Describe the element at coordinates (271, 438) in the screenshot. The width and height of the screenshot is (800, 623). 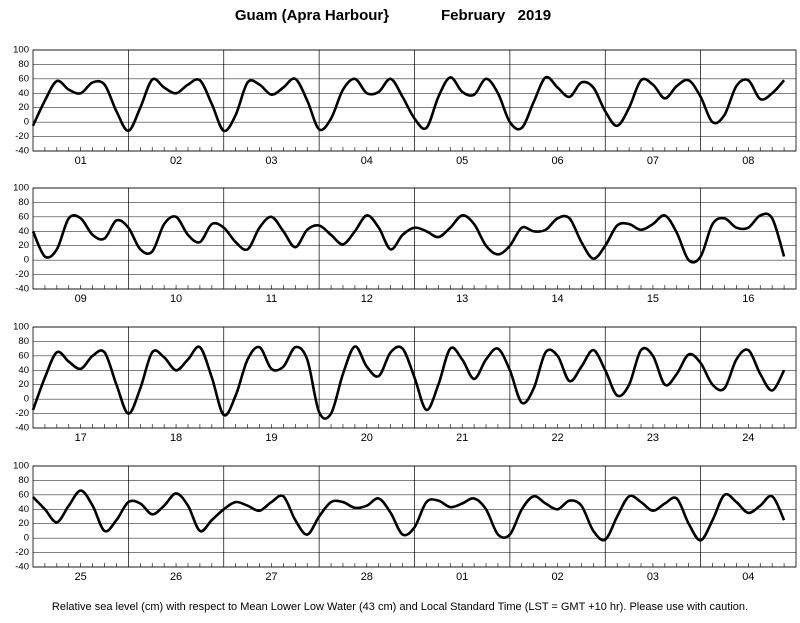
I see `x-tick-label: 19` at that location.